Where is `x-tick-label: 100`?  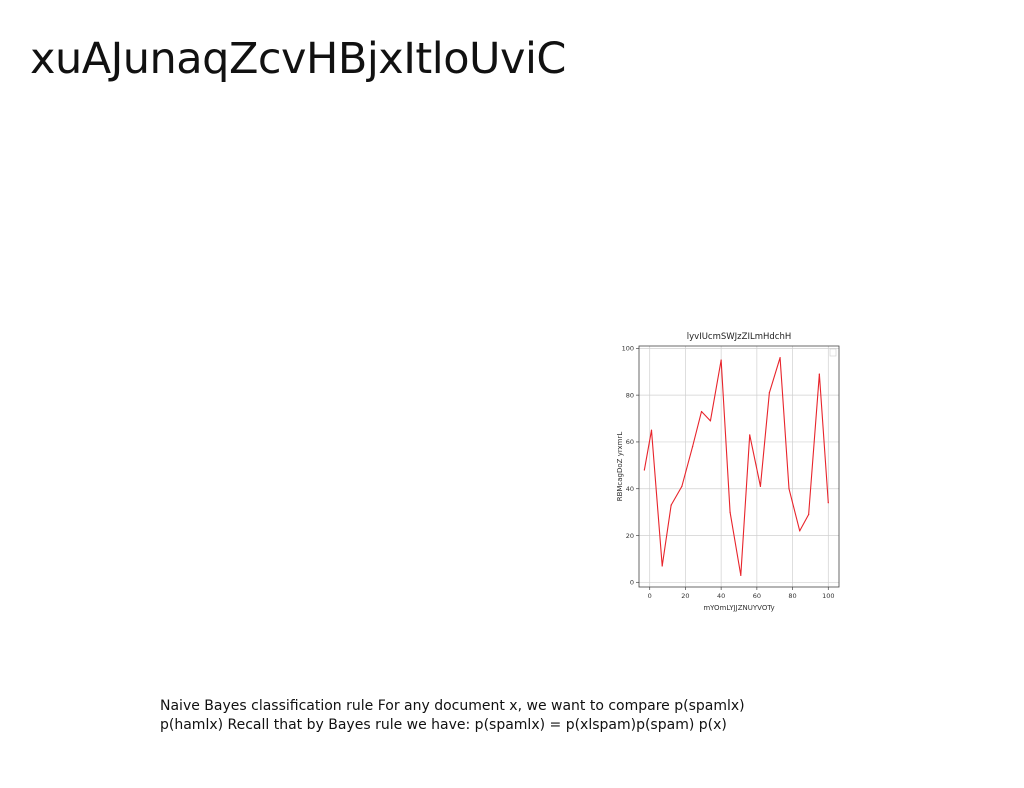 x-tick-label: 100 is located at coordinates (828, 596).